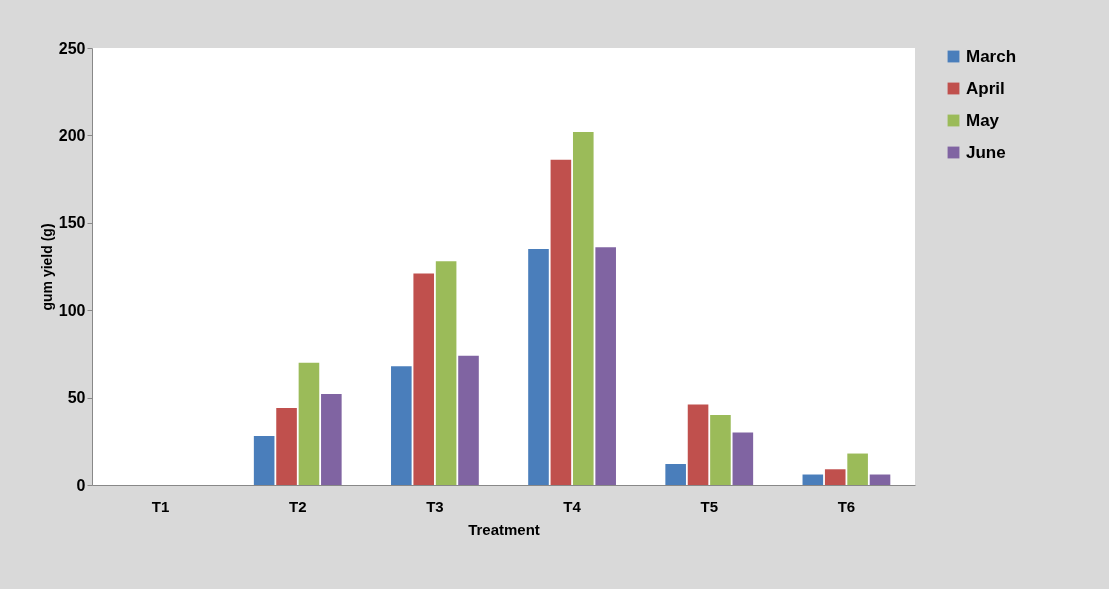 Image resolution: width=1109 pixels, height=589 pixels. I want to click on x-tick-label: T3, so click(435, 506).